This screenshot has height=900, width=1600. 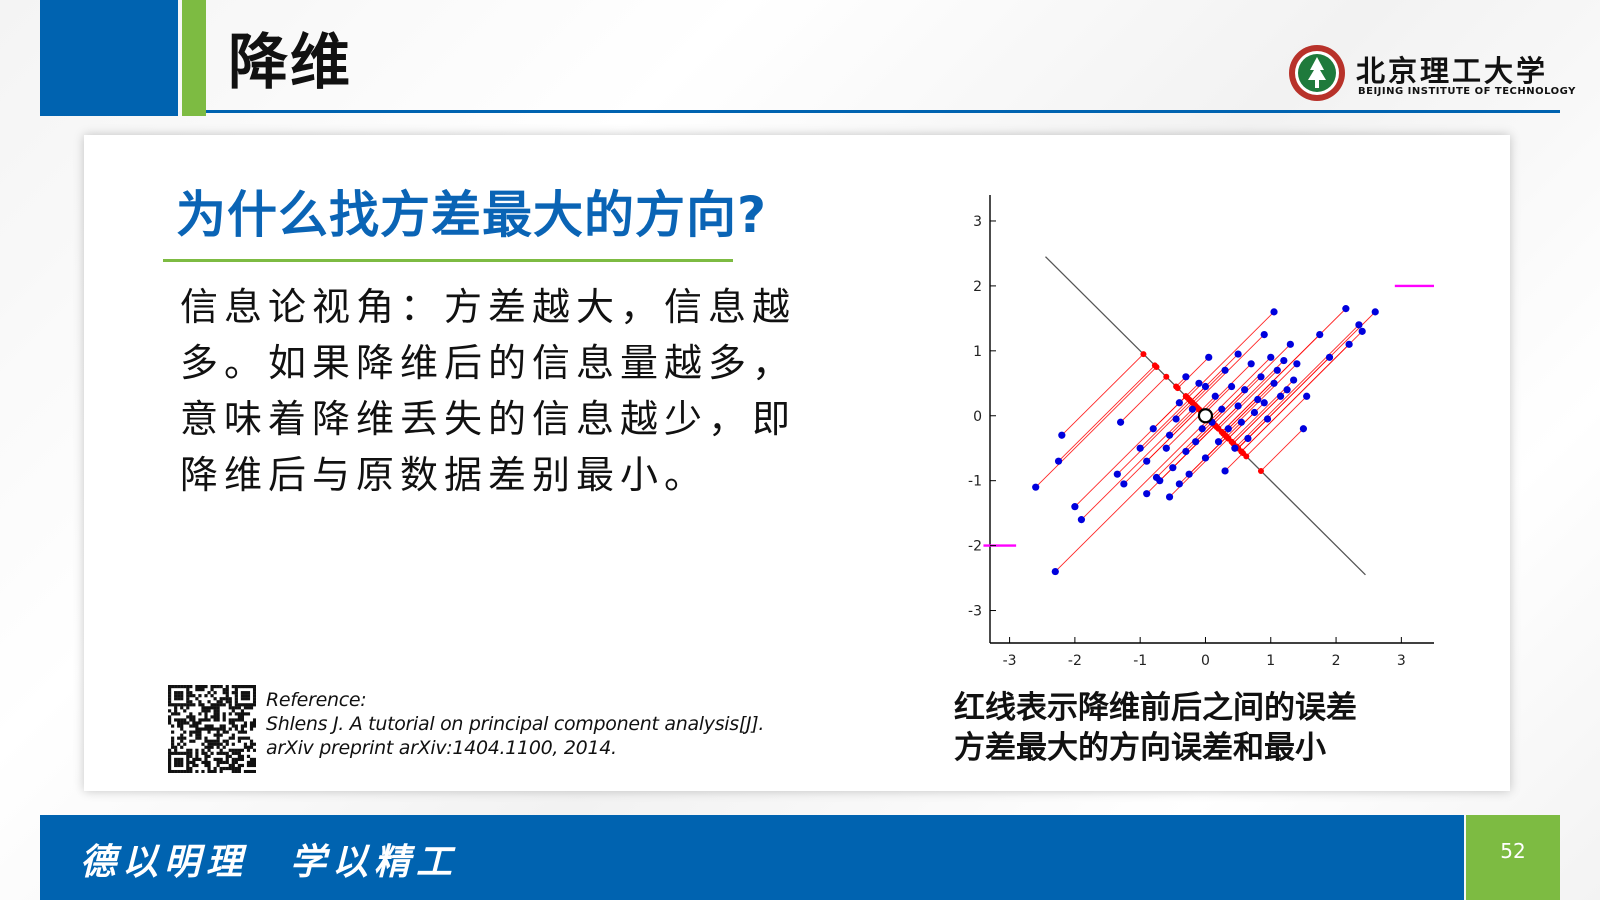 What do you see at coordinates (752, 857) in the screenshot?
I see `footer-bar: 德以明理 学以精工` at bounding box center [752, 857].